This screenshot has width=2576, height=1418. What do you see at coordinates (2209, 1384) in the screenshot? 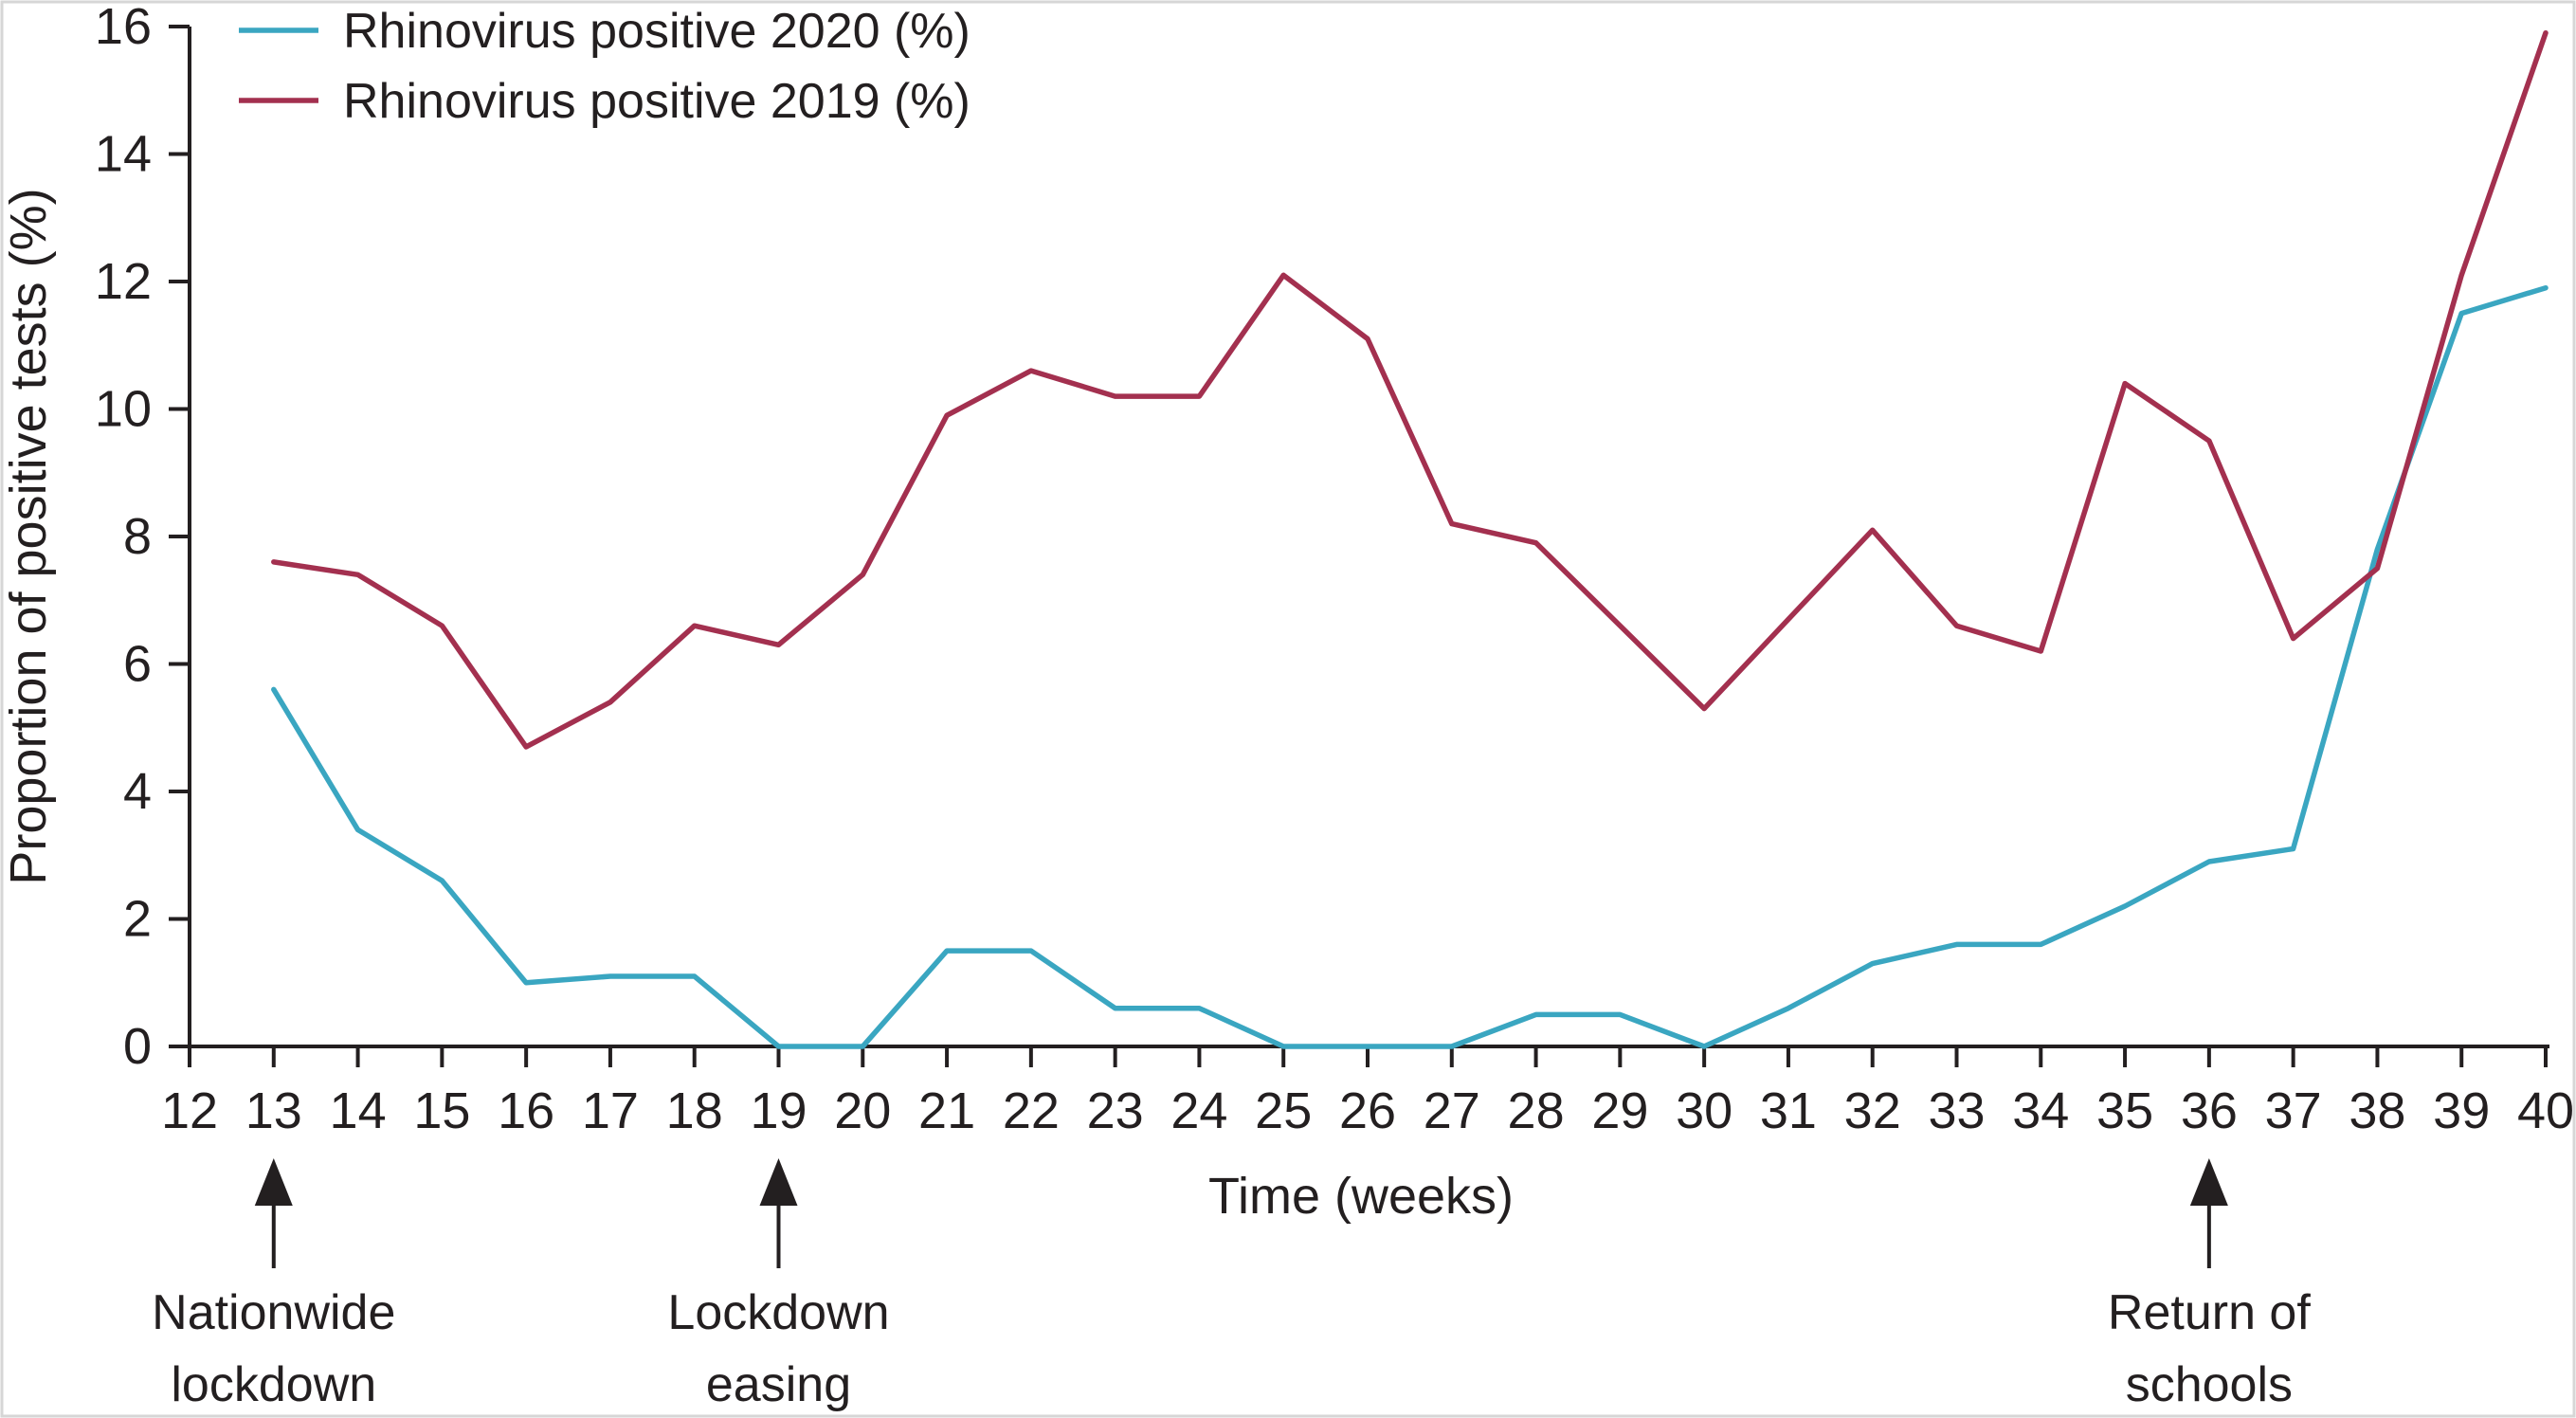
I see `annotation-label: schools` at bounding box center [2209, 1384].